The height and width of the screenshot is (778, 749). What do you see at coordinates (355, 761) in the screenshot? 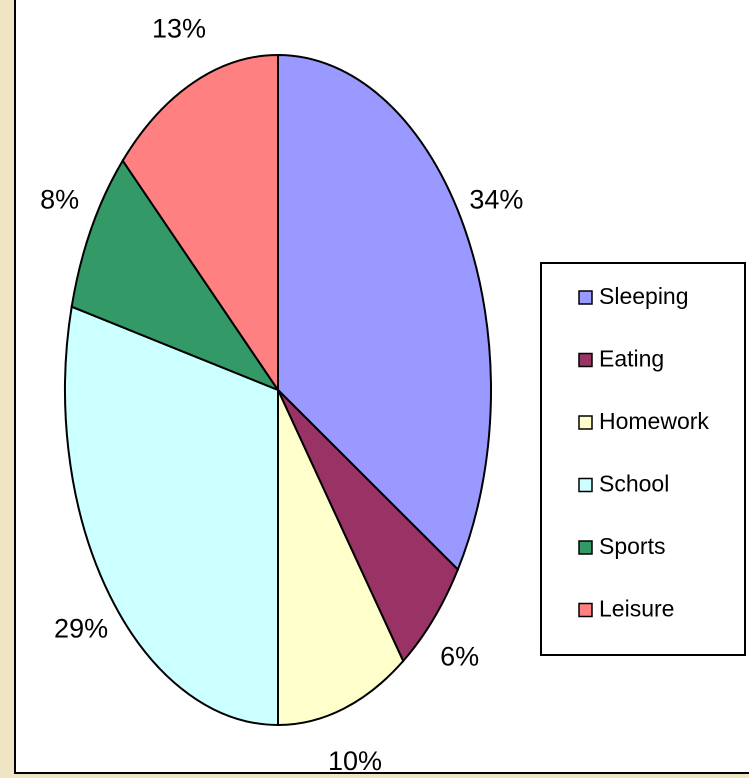
I see `data-label: 10%` at bounding box center [355, 761].